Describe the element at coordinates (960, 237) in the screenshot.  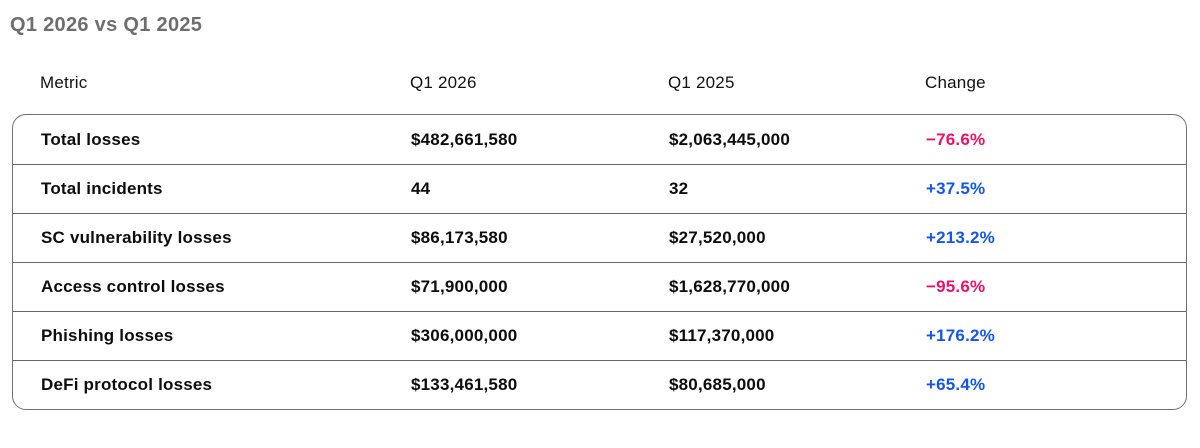
I see `change-value: +213.2%` at that location.